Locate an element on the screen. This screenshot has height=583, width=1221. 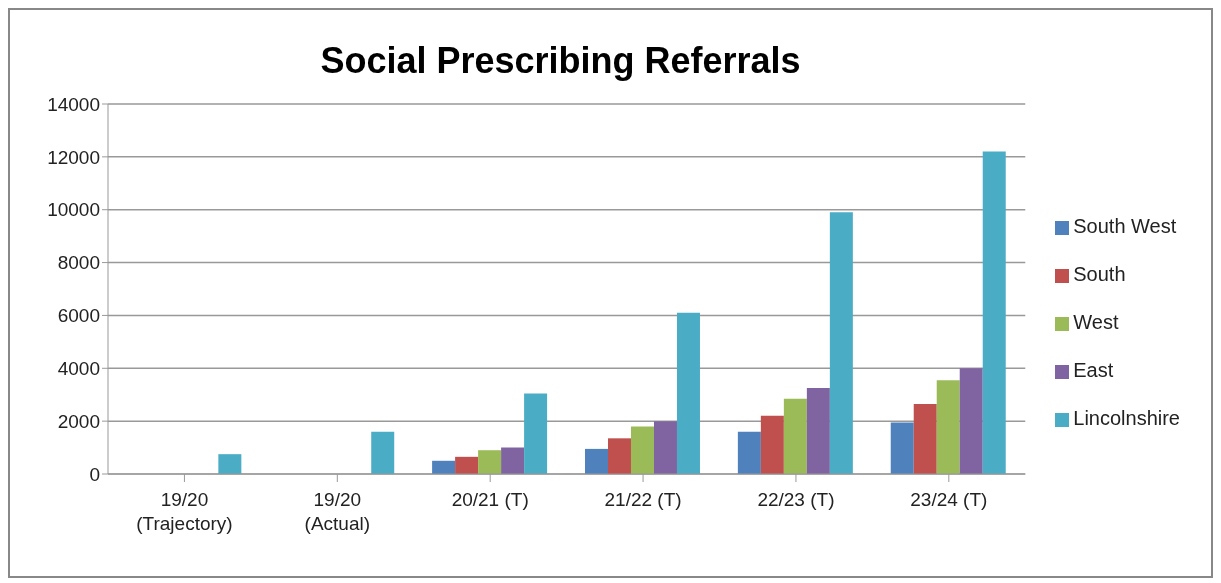
x-tick-label: 21/22 (T) is located at coordinates (643, 499).